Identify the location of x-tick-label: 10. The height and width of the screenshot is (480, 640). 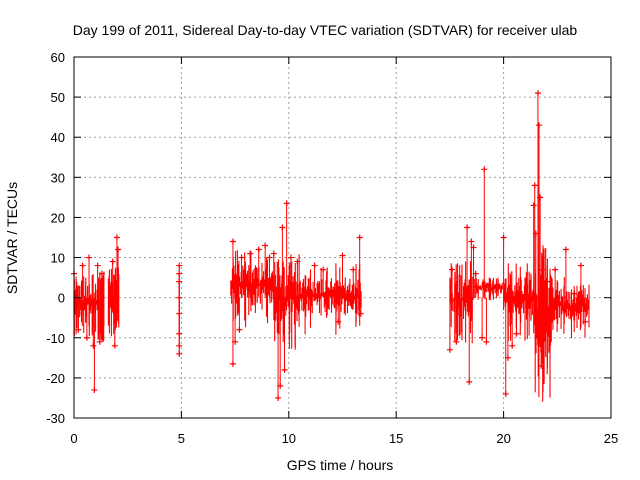
(289, 438).